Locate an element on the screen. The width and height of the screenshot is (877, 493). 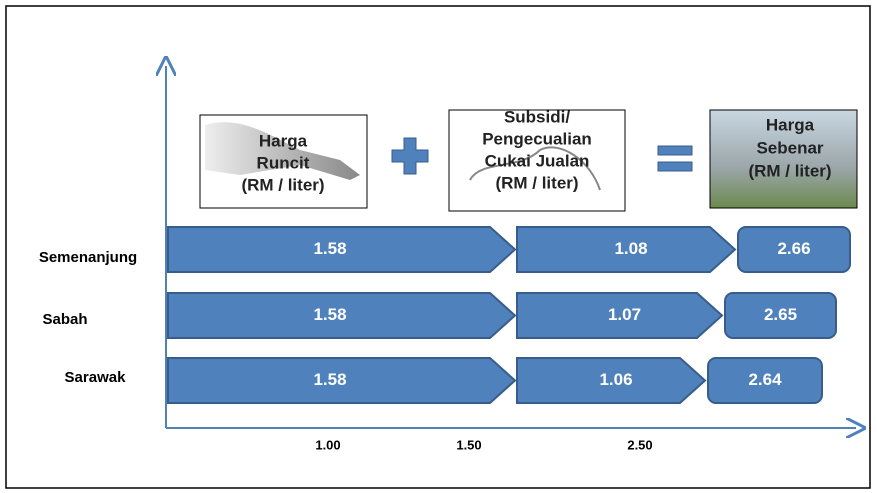
value-label: 2.64 is located at coordinates (765, 379).